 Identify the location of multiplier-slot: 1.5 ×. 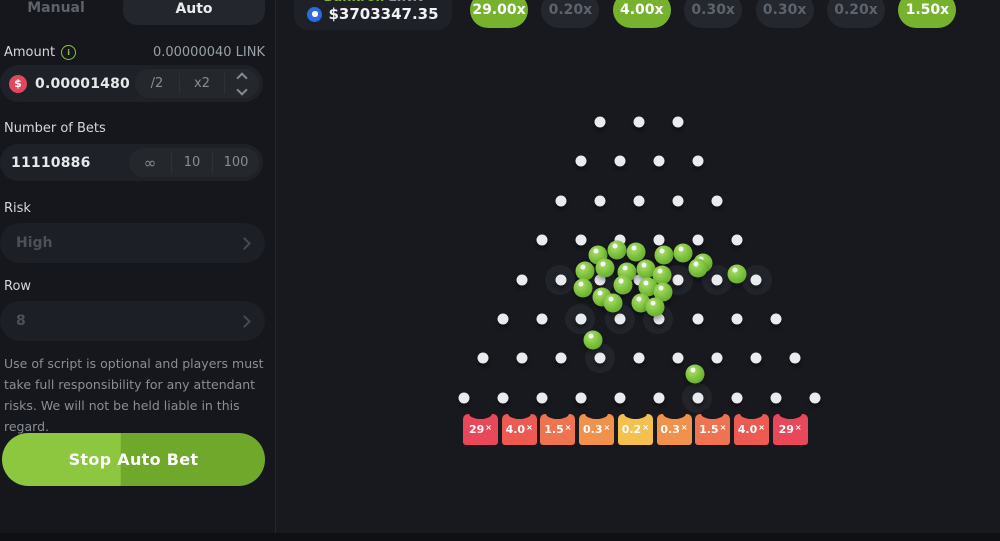
(558, 426).